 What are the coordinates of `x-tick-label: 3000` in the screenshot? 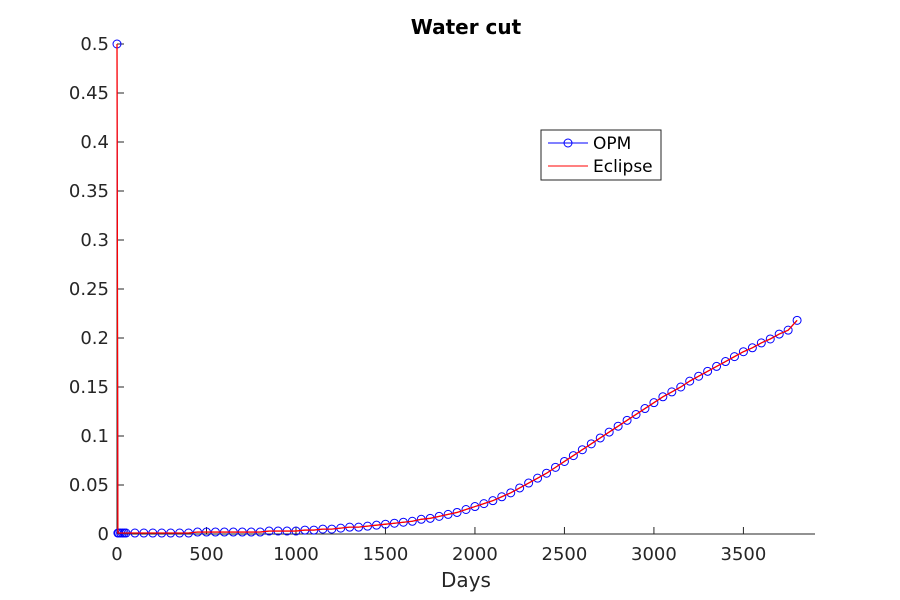 It's located at (654, 554).